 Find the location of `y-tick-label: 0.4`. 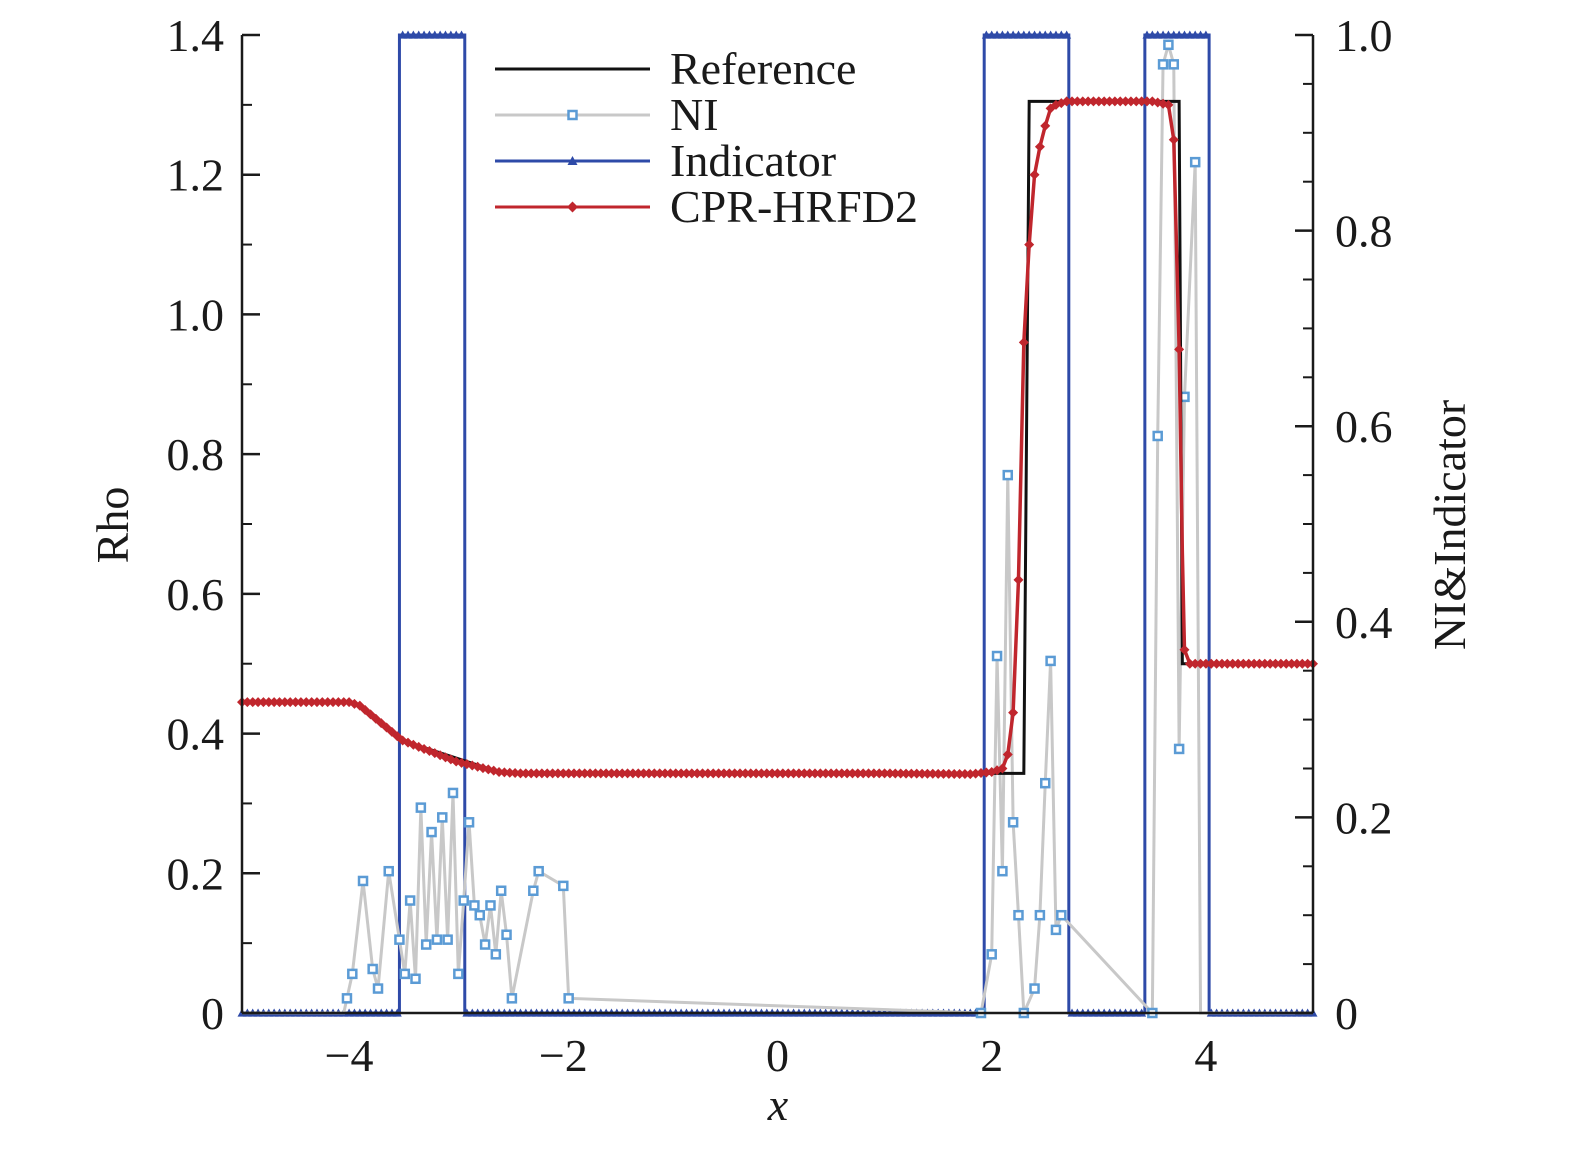

y-tick-label: 0.4 is located at coordinates (196, 734).